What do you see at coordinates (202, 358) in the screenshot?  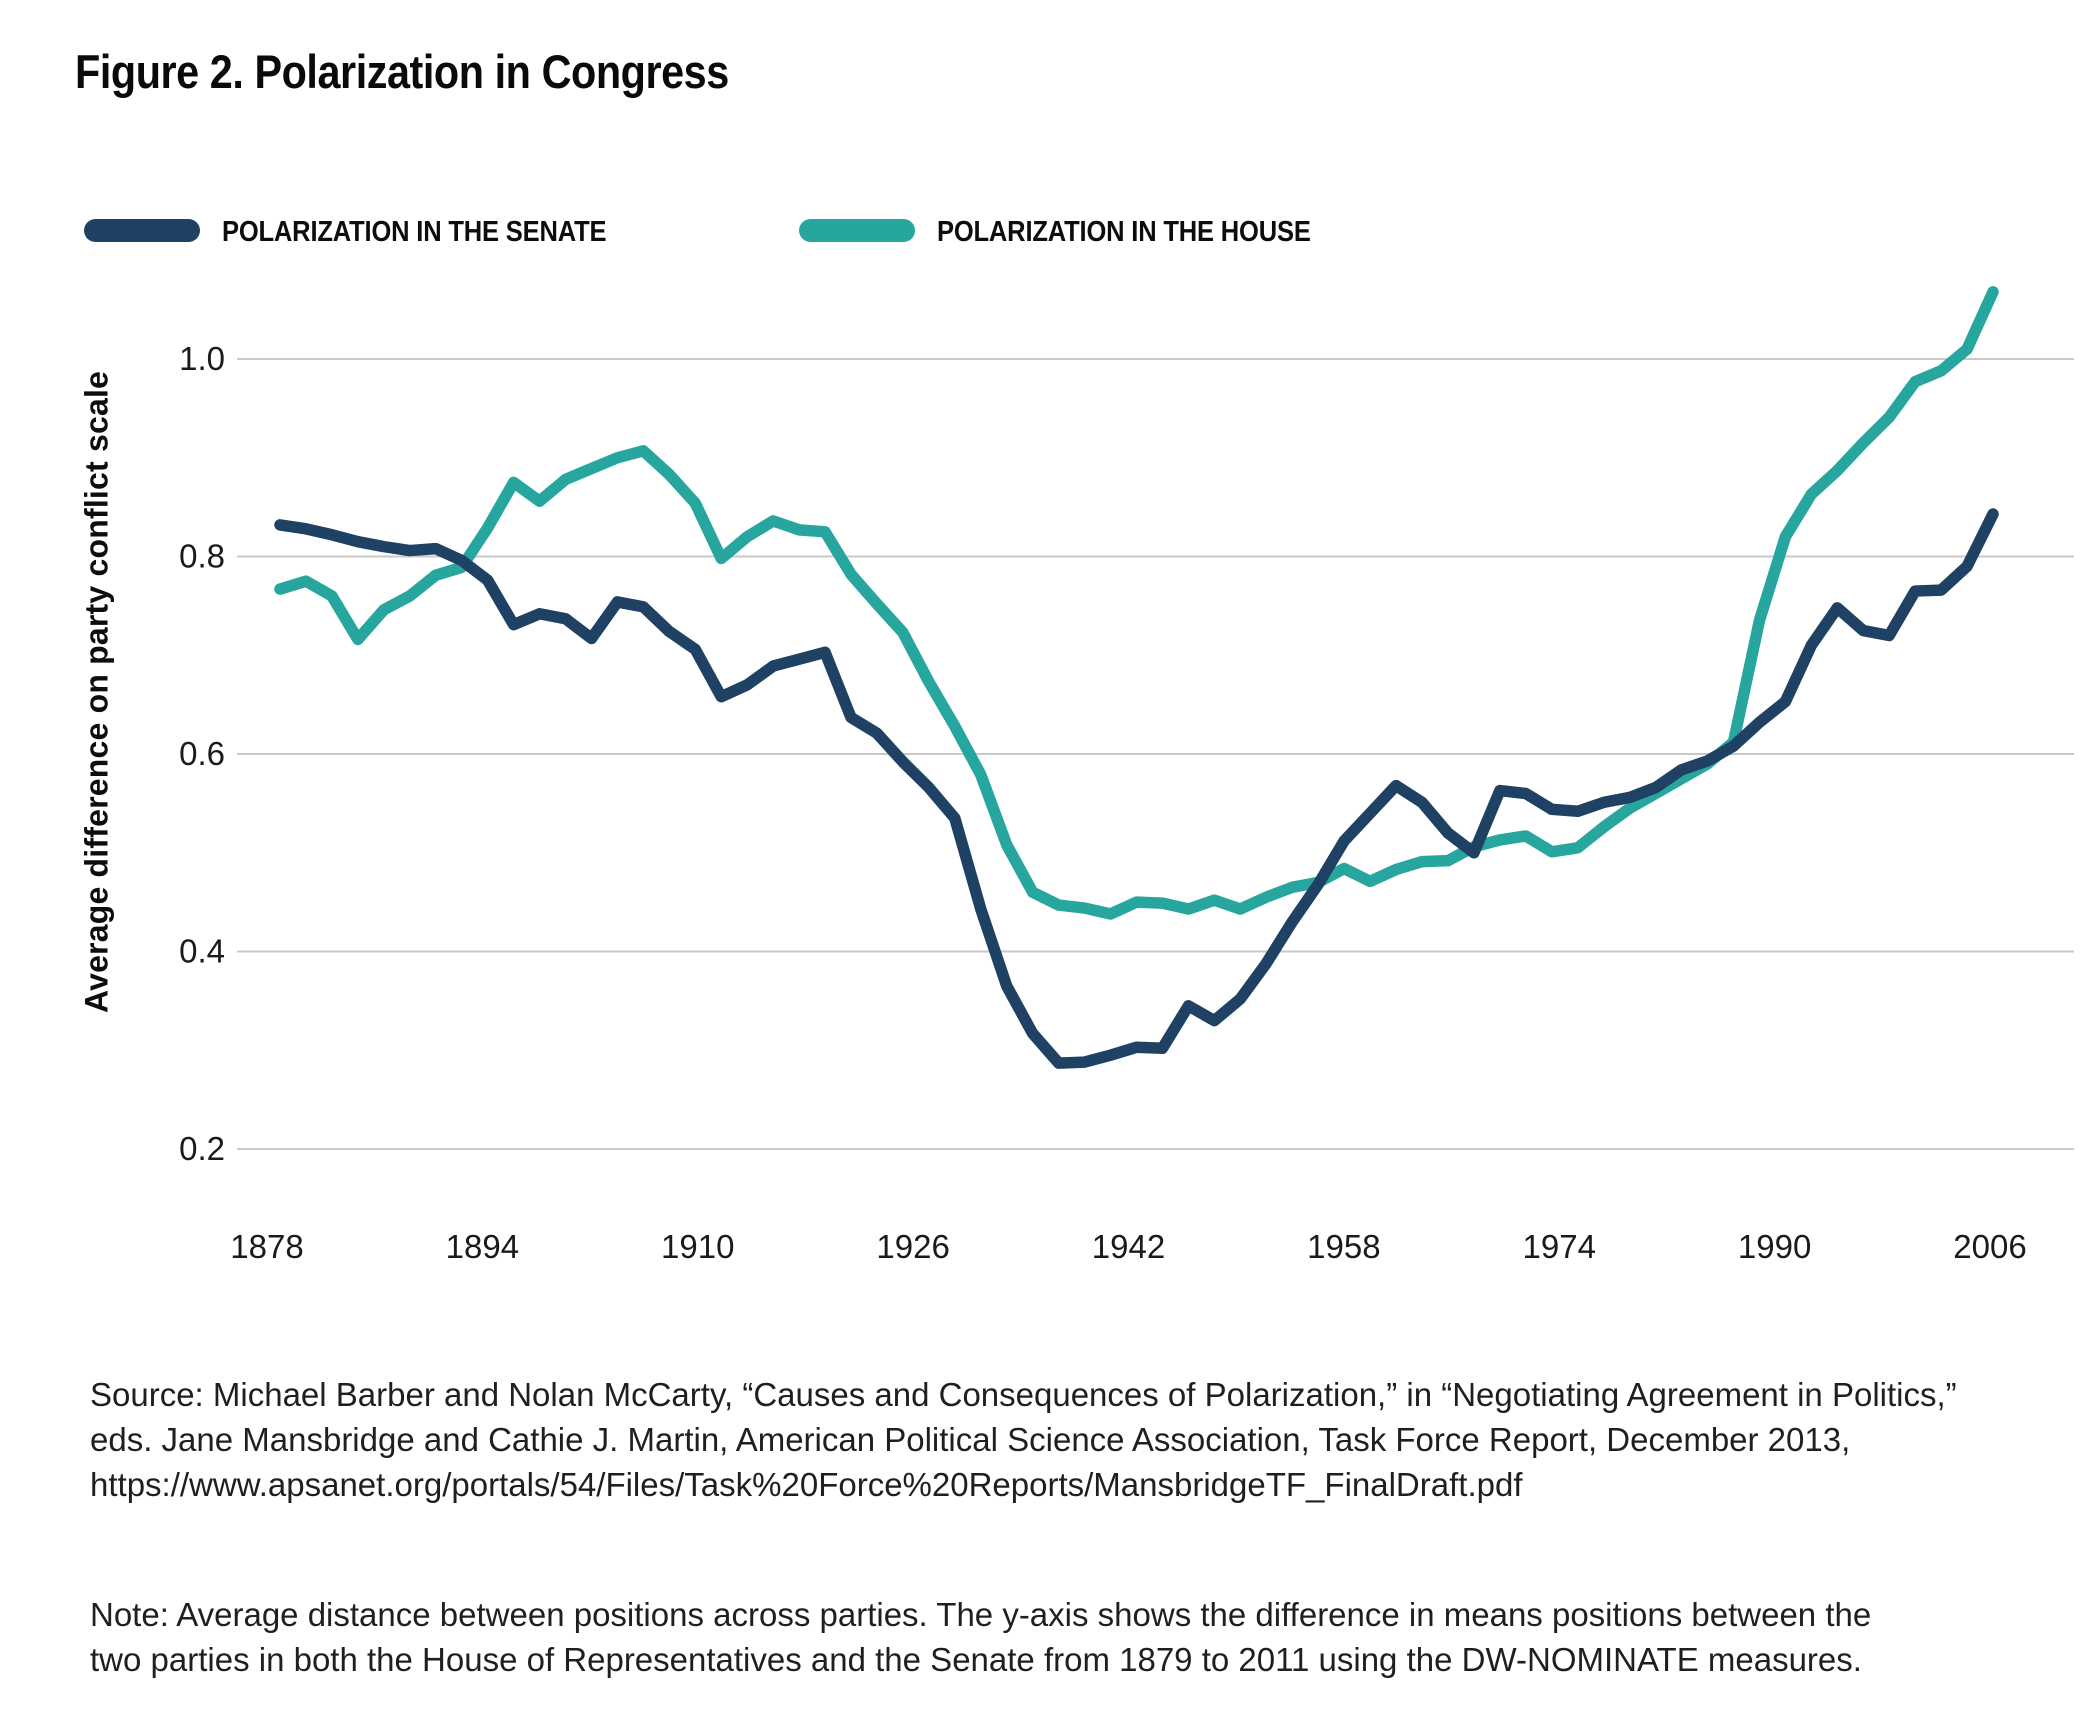 I see `y-tick-label: 1.0` at bounding box center [202, 358].